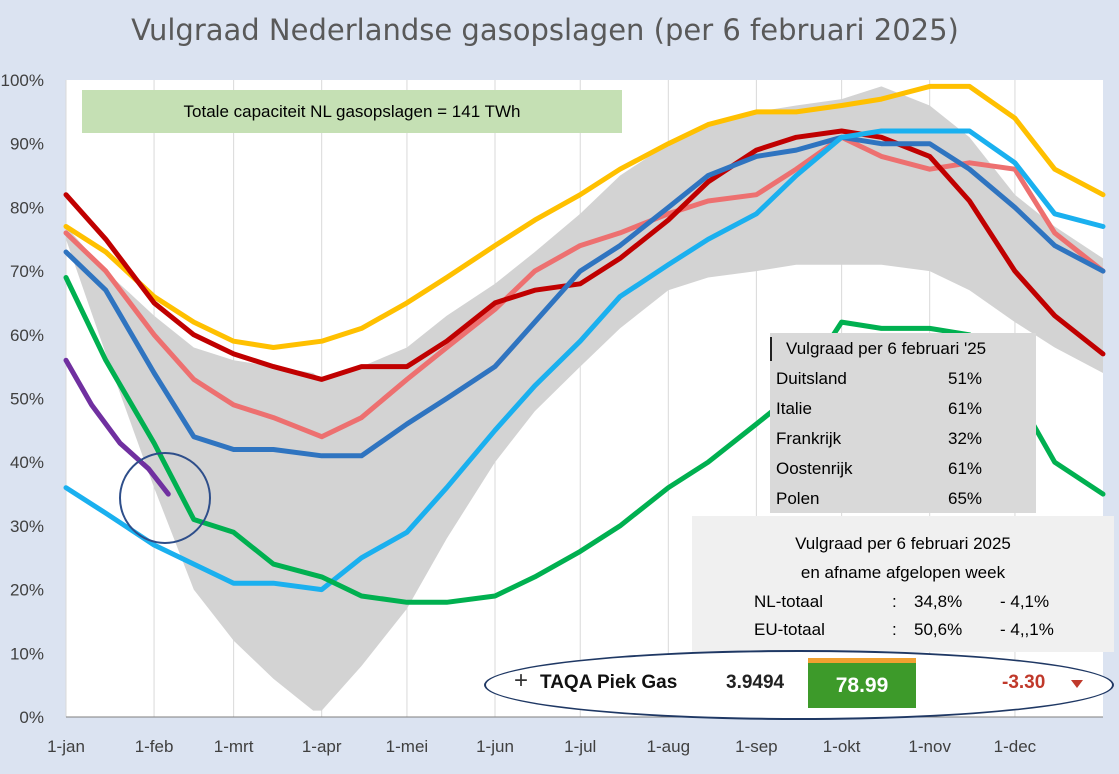  Describe the element at coordinates (234, 746) in the screenshot. I see `x-tick-label: 1-mrt` at that location.